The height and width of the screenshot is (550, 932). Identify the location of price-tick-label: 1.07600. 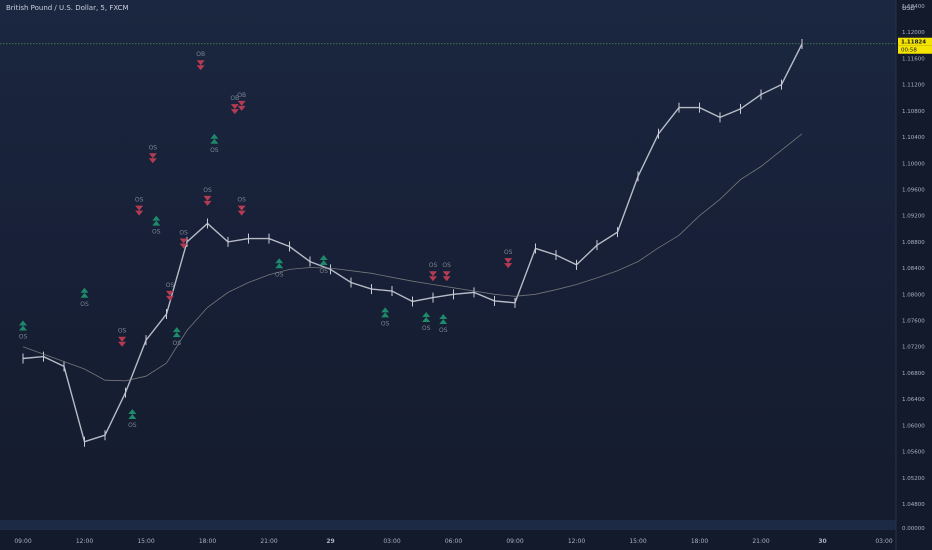
(913, 322).